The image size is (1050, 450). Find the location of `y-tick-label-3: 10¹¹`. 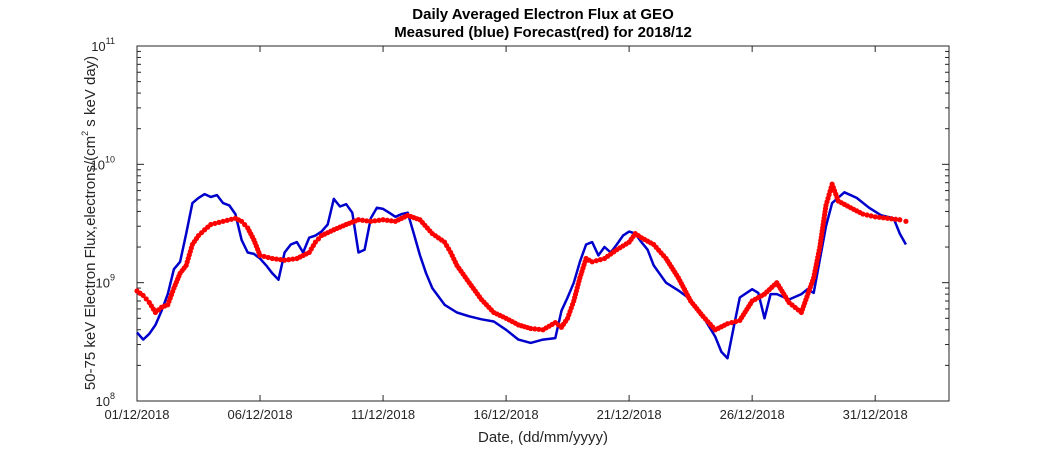

y-tick-label-3: 10¹¹ is located at coordinates (103, 45).